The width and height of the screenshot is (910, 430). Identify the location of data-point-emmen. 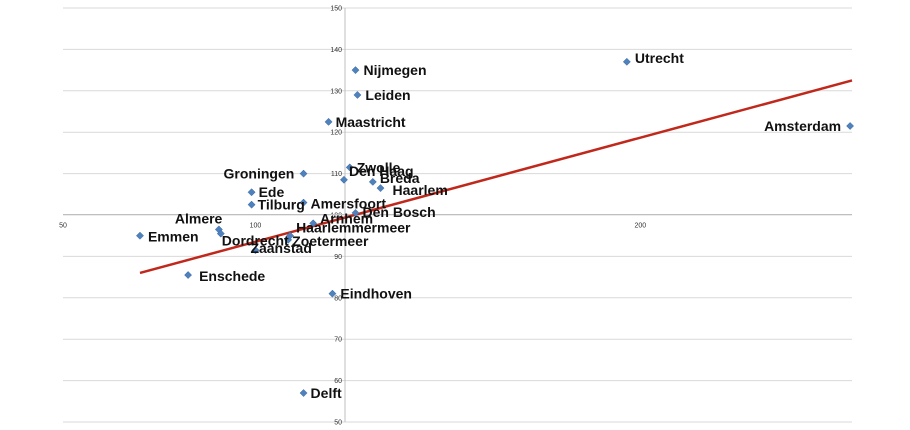
(140, 235).